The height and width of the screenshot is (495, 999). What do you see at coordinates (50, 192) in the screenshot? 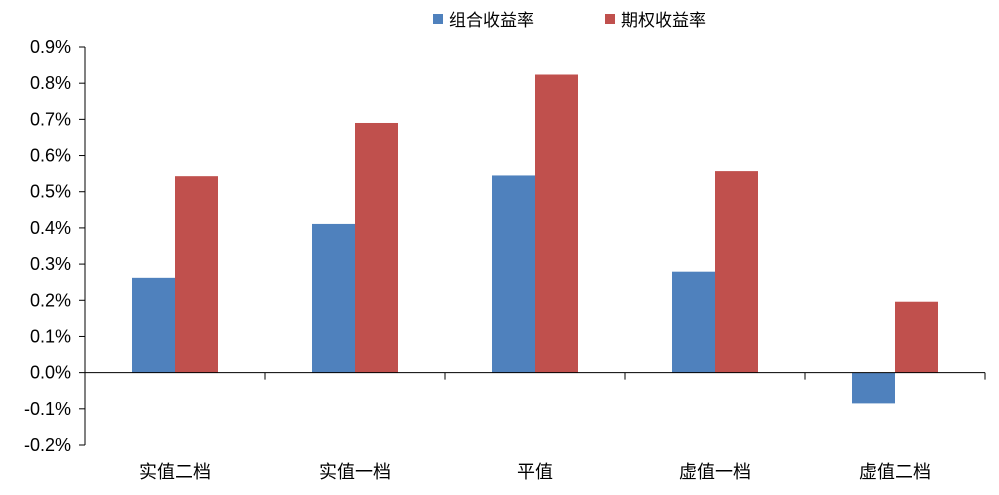
I see `y-tick-label: 0.5%` at bounding box center [50, 192].